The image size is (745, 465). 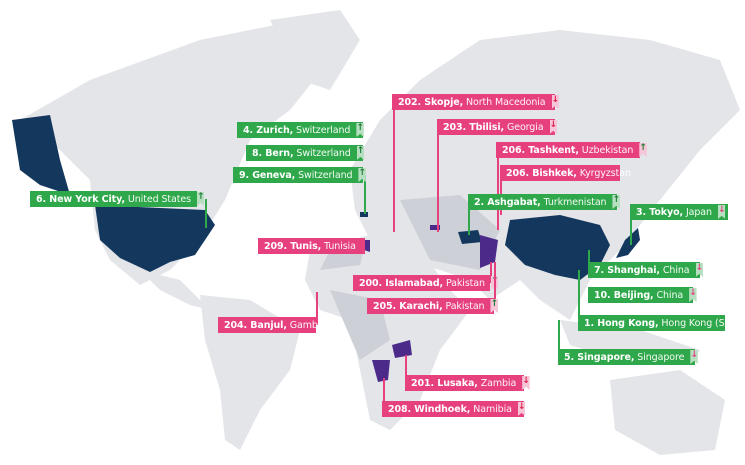 I want to click on region-japan, so click(x=628, y=243).